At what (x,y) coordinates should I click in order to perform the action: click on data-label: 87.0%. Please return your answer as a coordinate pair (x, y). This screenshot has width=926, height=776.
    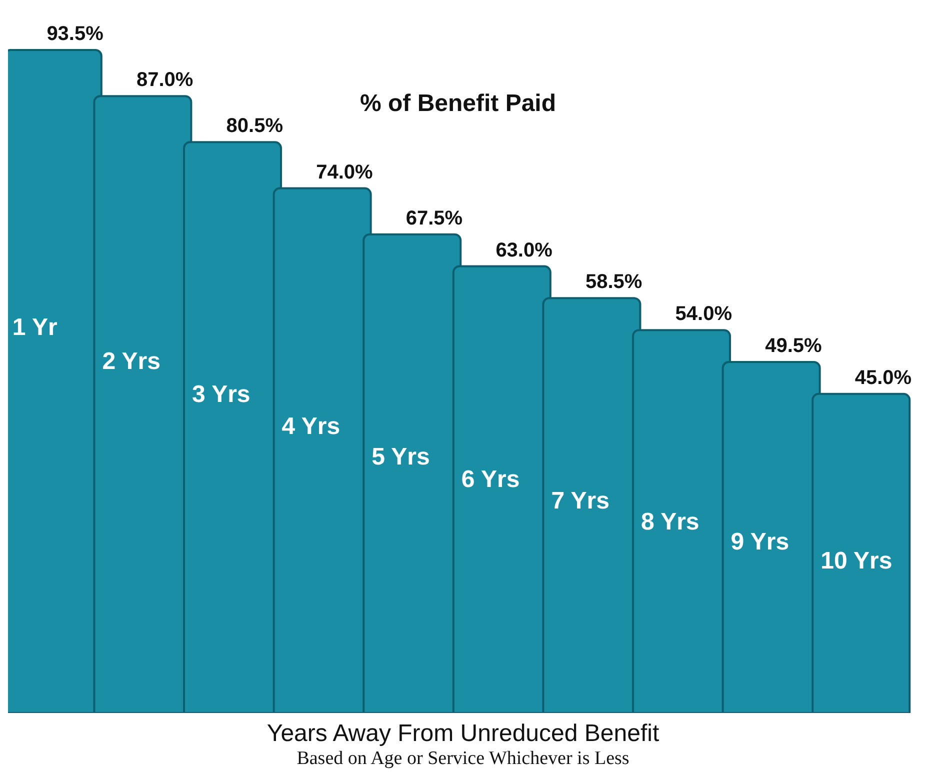
    Looking at the image, I should click on (165, 80).